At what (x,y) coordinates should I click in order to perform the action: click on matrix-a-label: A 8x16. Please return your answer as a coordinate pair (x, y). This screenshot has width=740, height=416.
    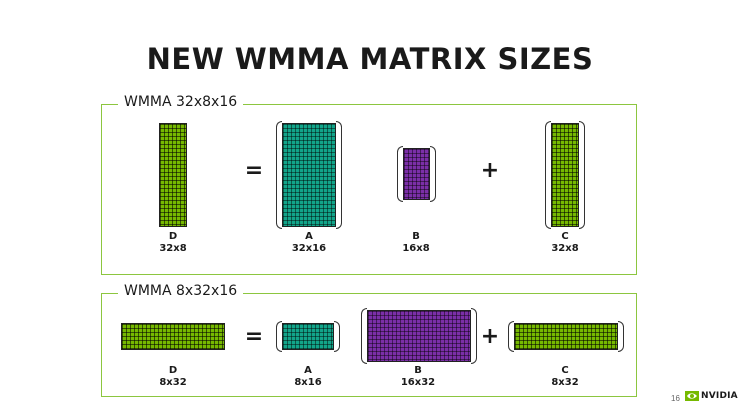
    Looking at the image, I should click on (308, 377).